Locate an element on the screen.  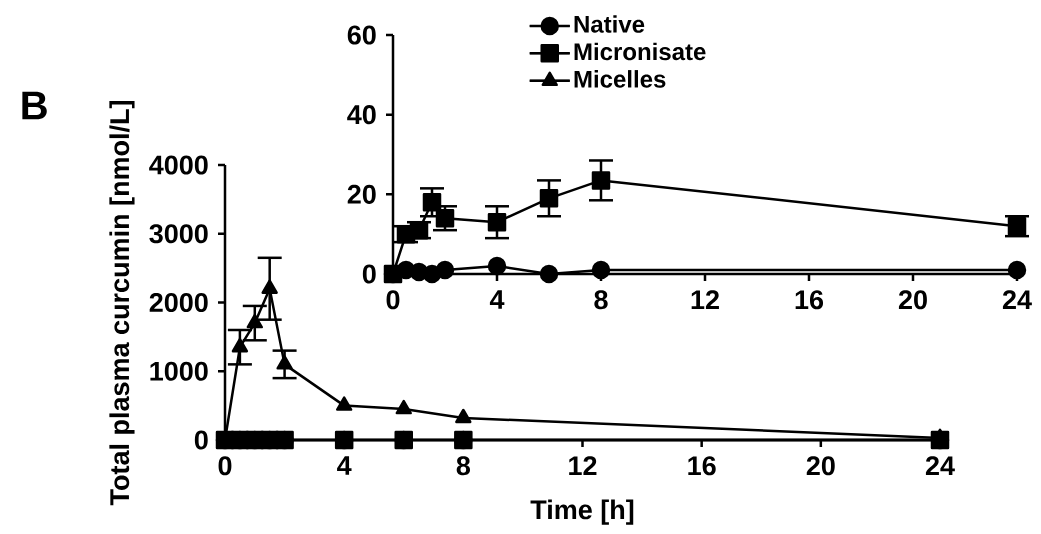
y-tick-label: 4000 is located at coordinates (178, 165).